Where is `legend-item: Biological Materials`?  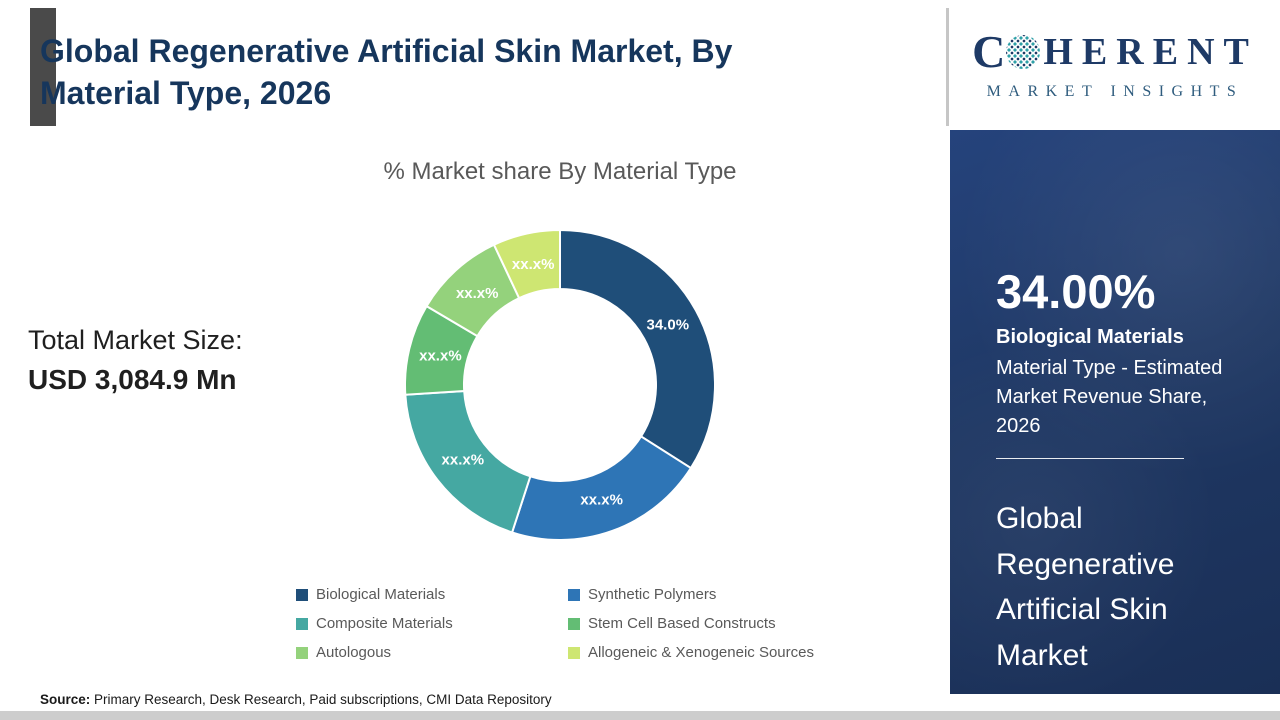
legend-item: Biological Materials is located at coordinates (432, 594).